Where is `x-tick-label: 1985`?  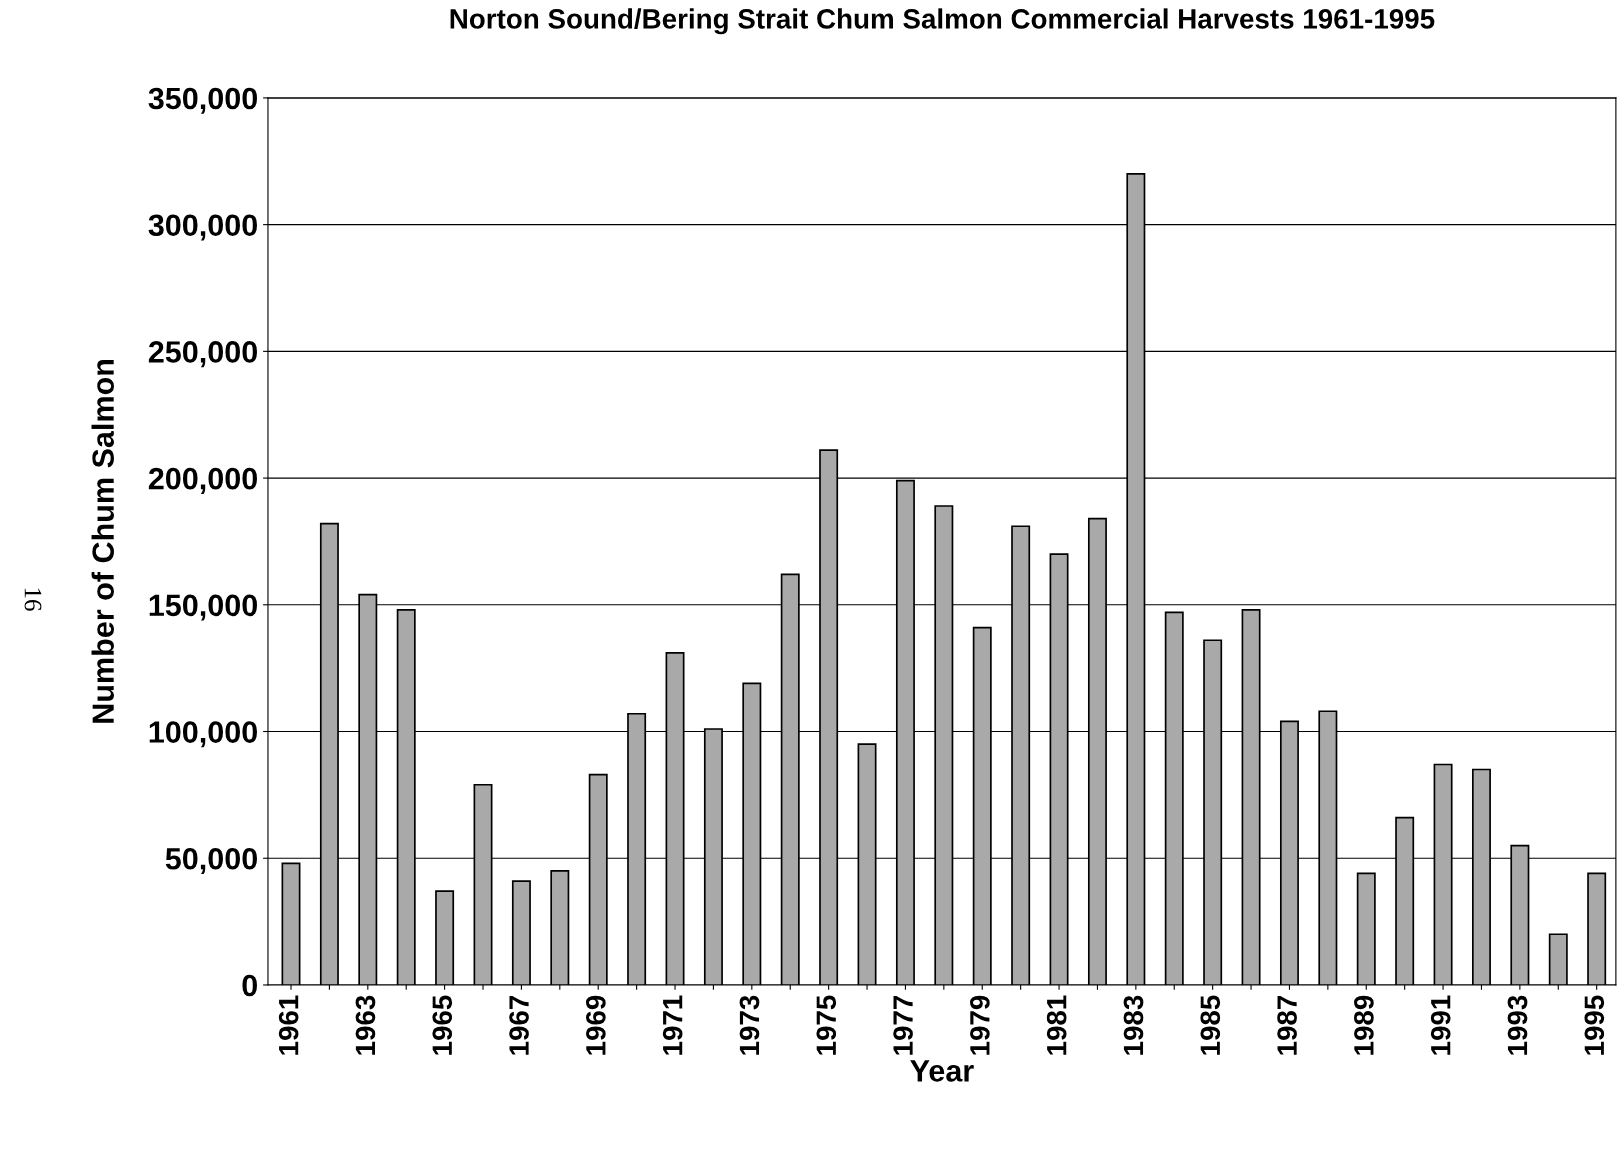 x-tick-label: 1985 is located at coordinates (1210, 1025).